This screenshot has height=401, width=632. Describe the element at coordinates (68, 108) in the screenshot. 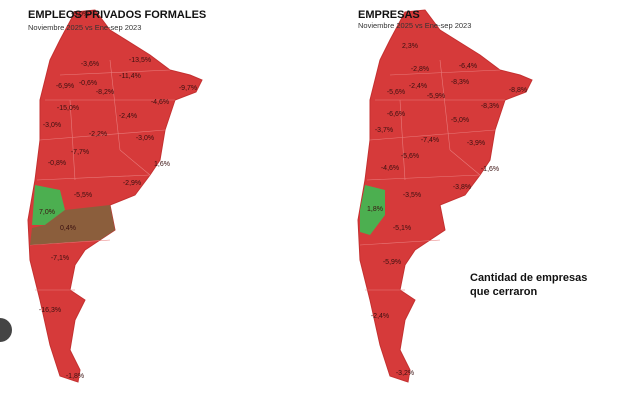

I see `region-label: -15,0%` at that location.